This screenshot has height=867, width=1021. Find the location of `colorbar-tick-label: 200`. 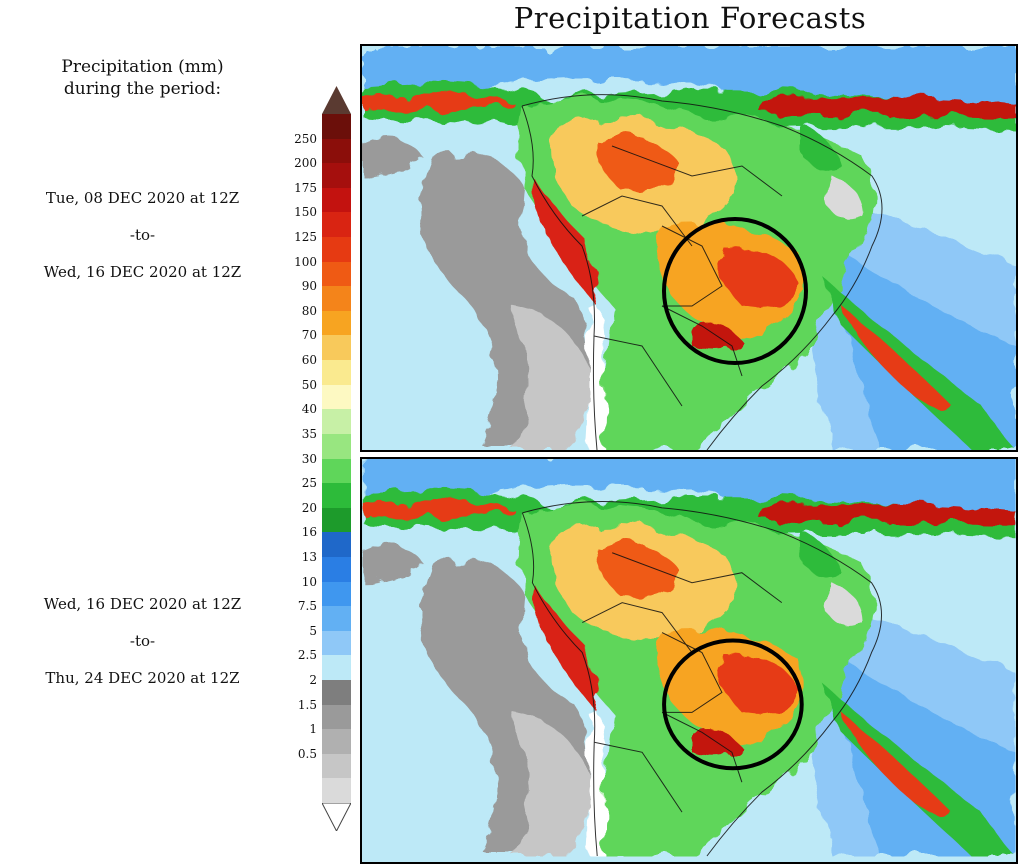

colorbar-tick-label: 200 is located at coordinates (305, 163).